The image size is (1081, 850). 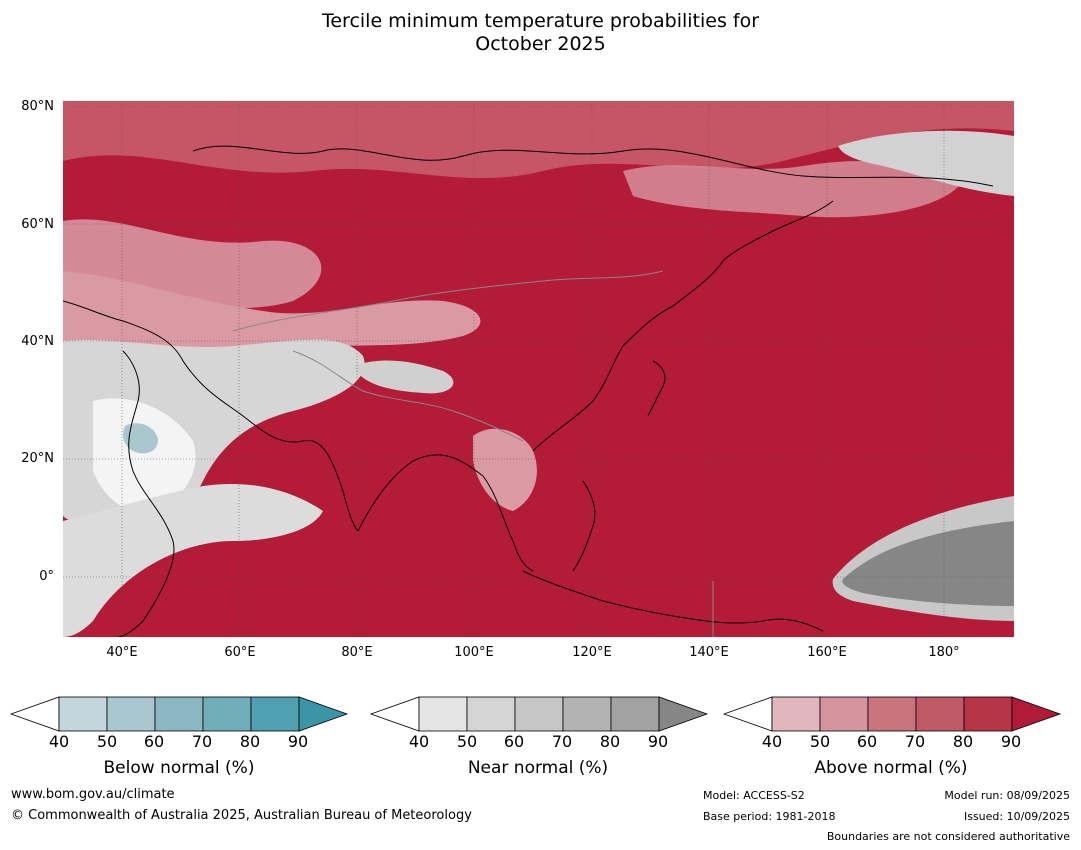 I want to click on arabia-blue-spot, so click(x=141, y=438).